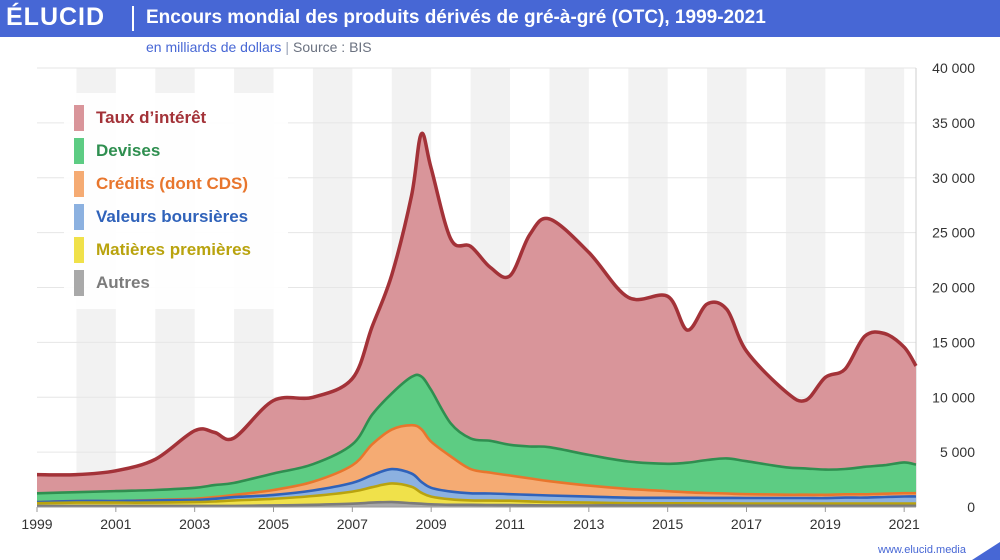  I want to click on x-tick-label: 2011, so click(510, 524).